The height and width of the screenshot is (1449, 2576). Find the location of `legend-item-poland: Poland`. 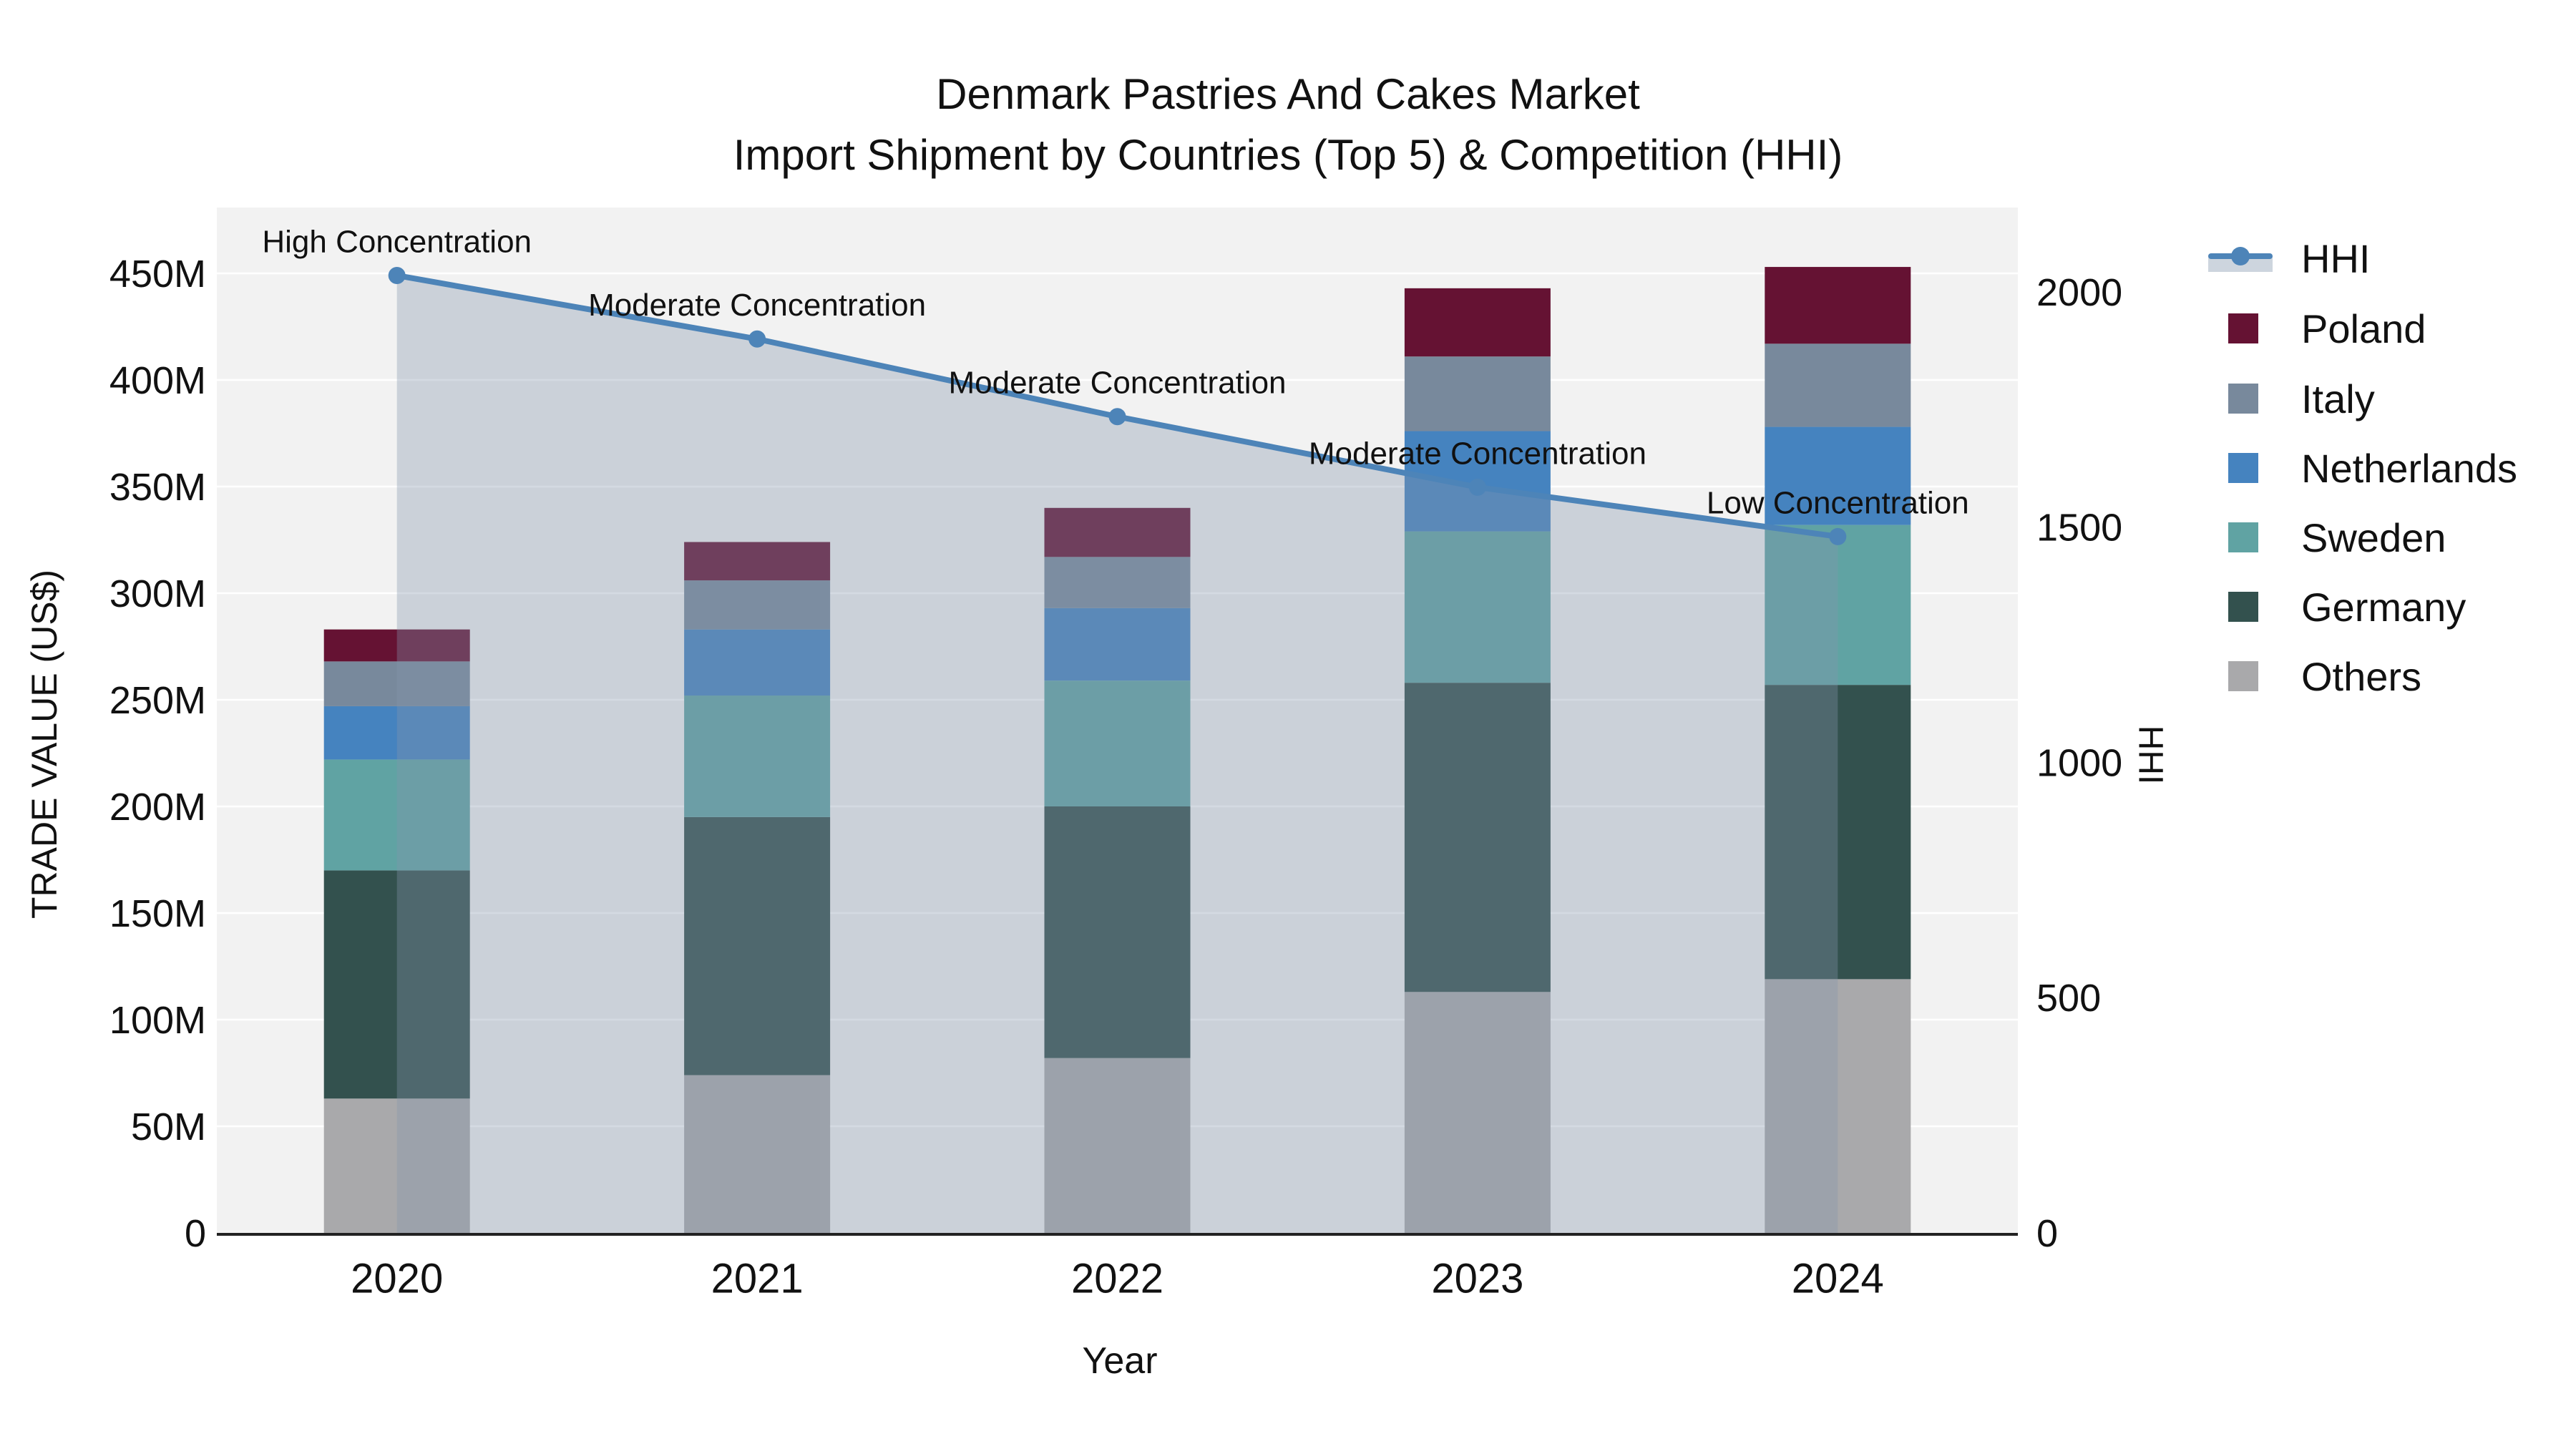

legend-item-poland: Poland is located at coordinates (2317, 328).